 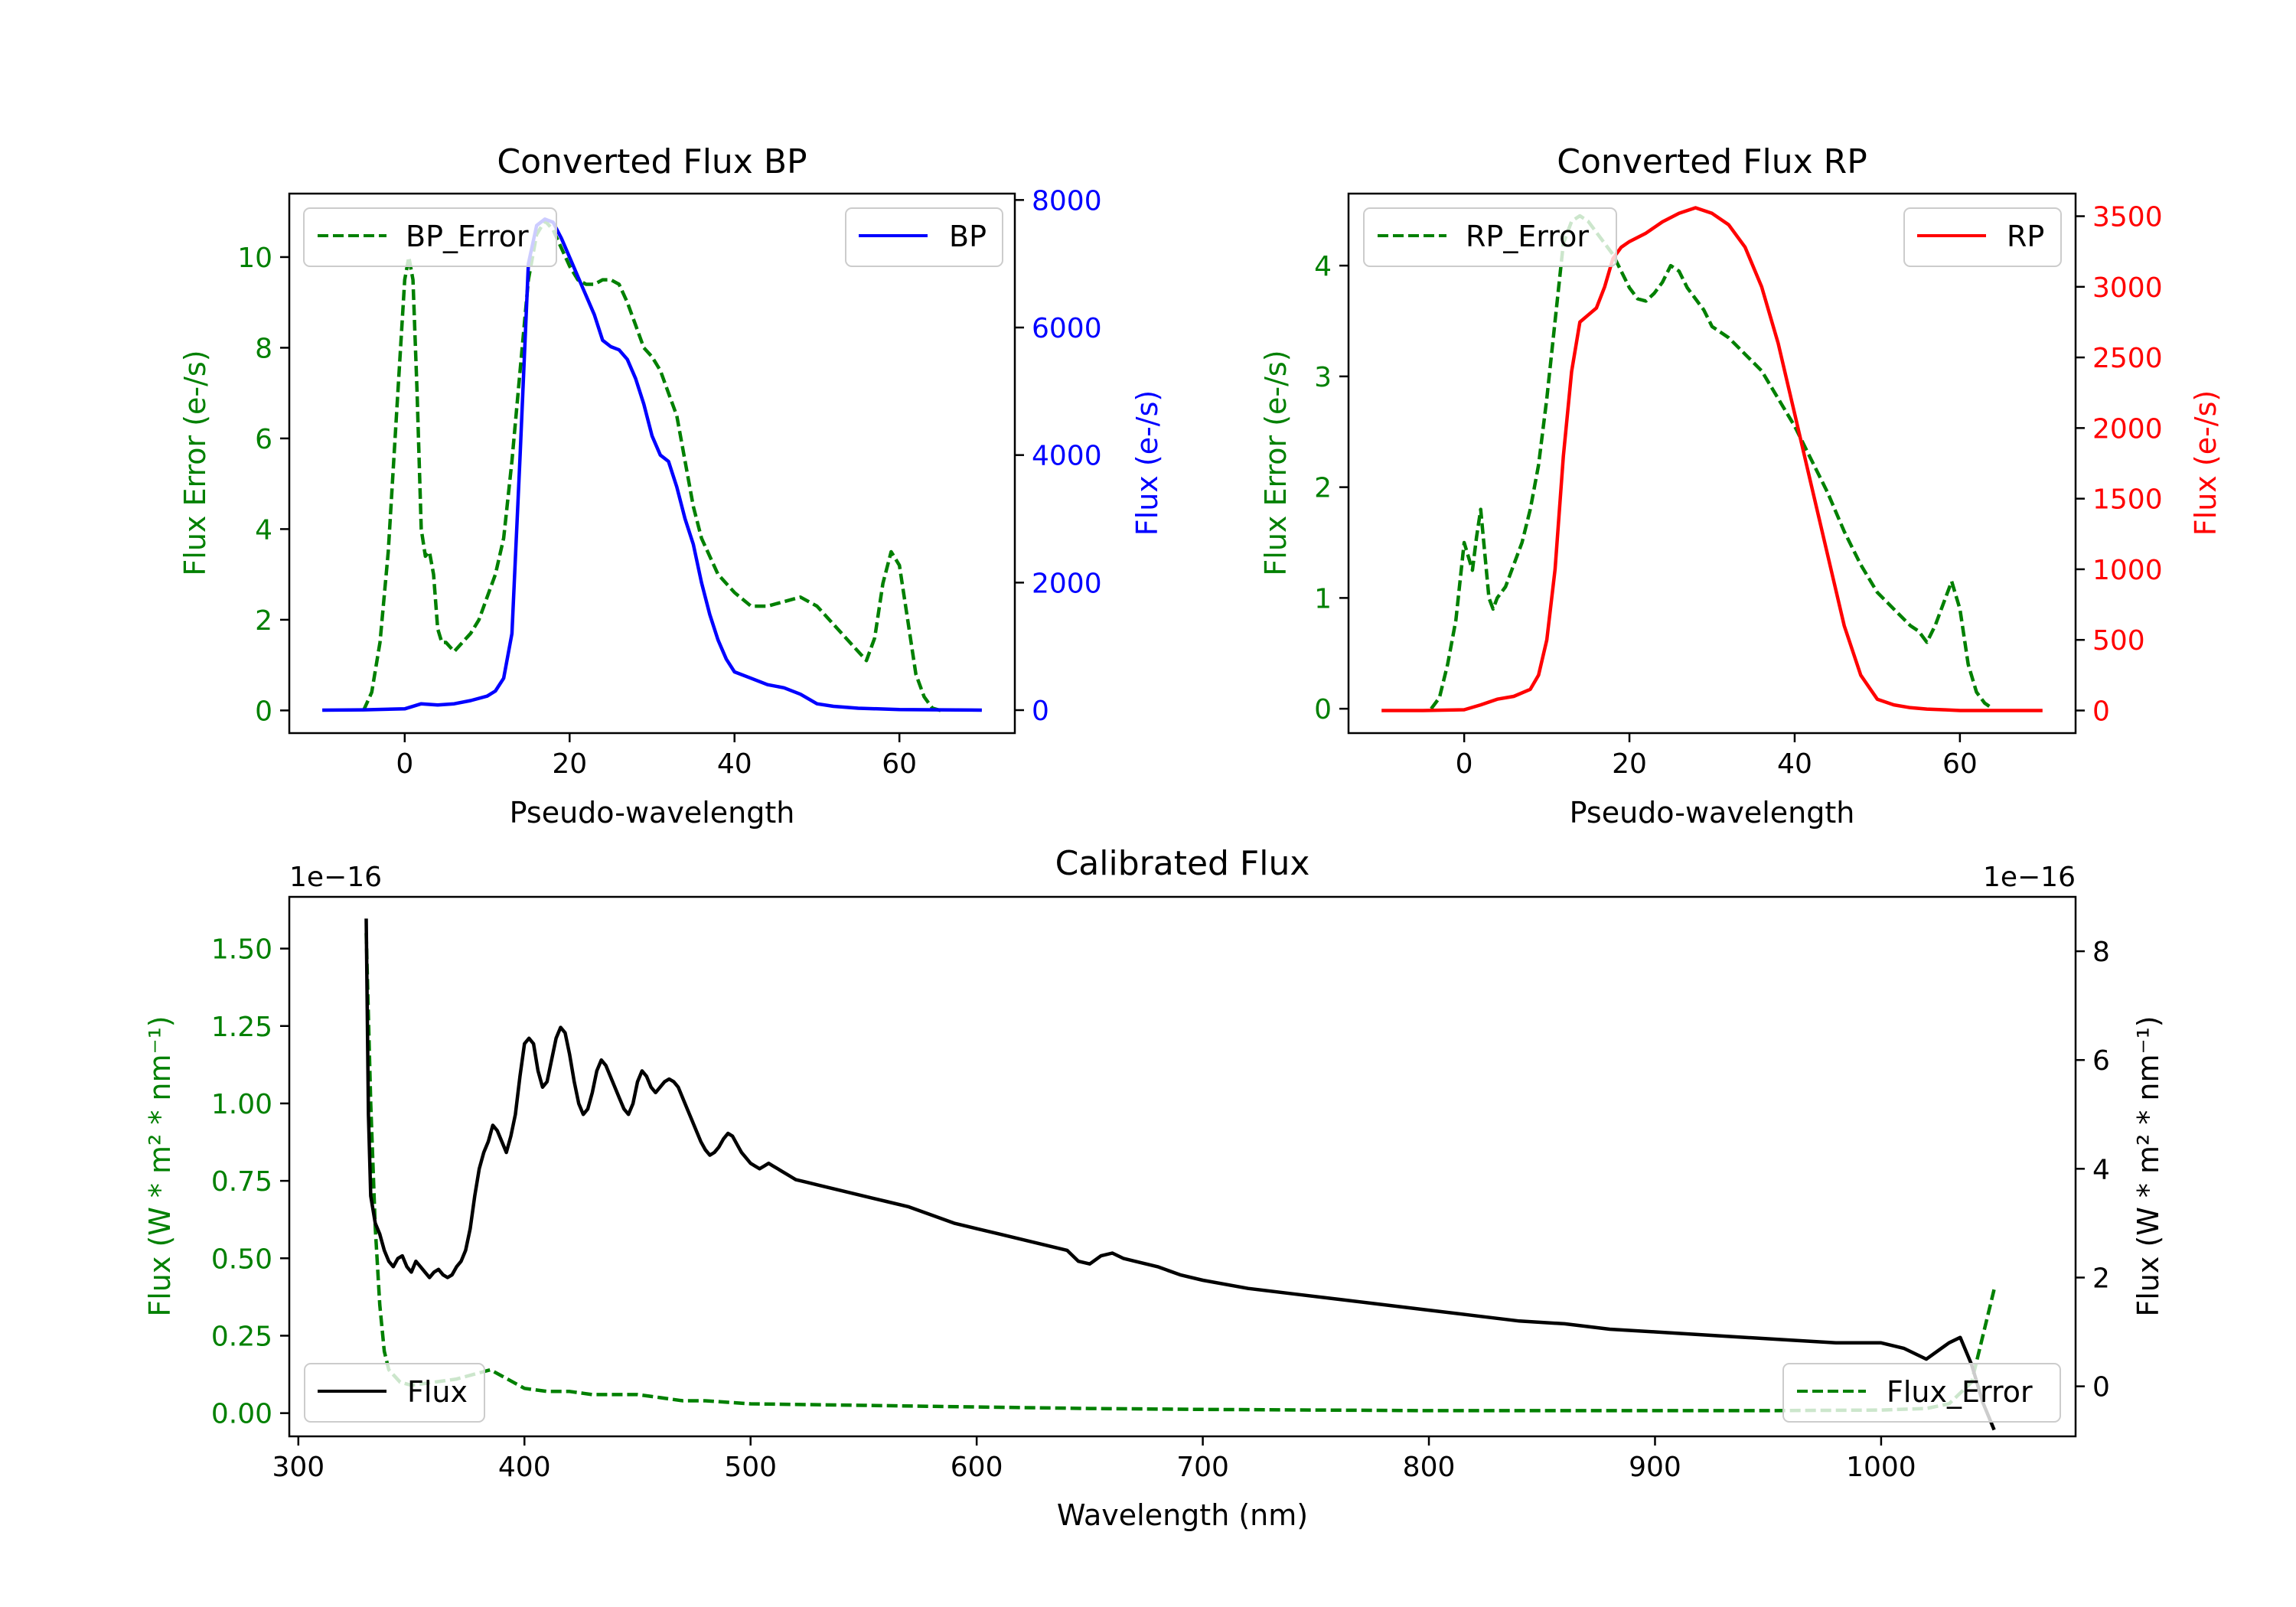 What do you see at coordinates (254, 258) in the screenshot?
I see `bp-y-tick-label: 10` at bounding box center [254, 258].